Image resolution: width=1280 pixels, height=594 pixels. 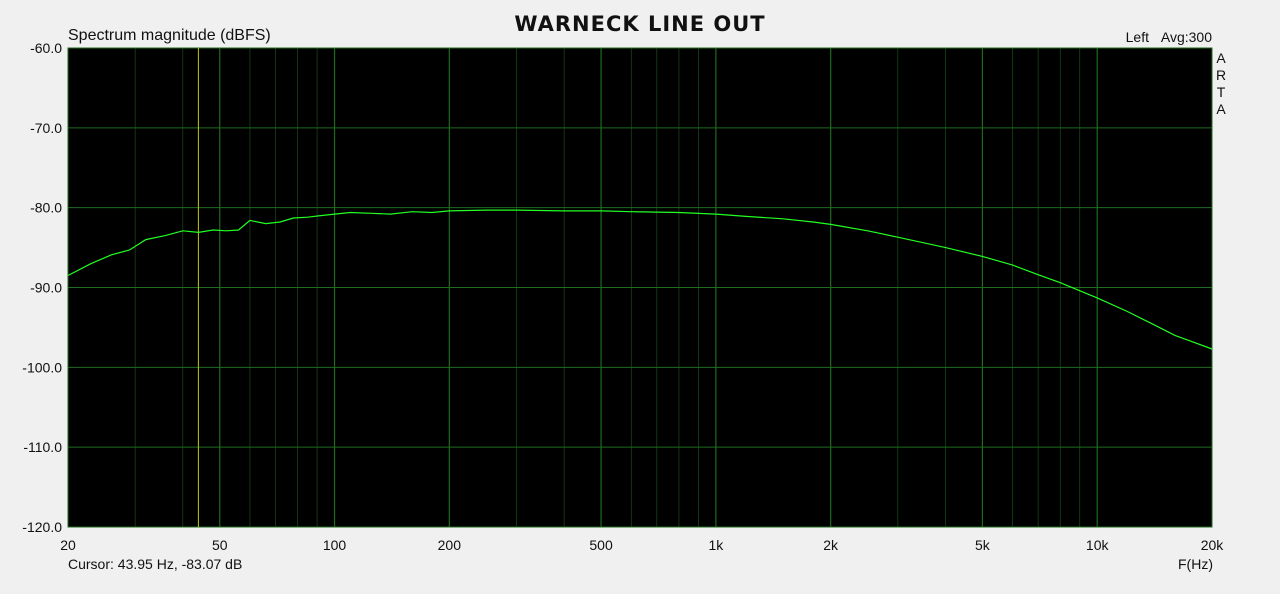 What do you see at coordinates (1098, 545) in the screenshot?
I see `x-tick-label: 10k` at bounding box center [1098, 545].